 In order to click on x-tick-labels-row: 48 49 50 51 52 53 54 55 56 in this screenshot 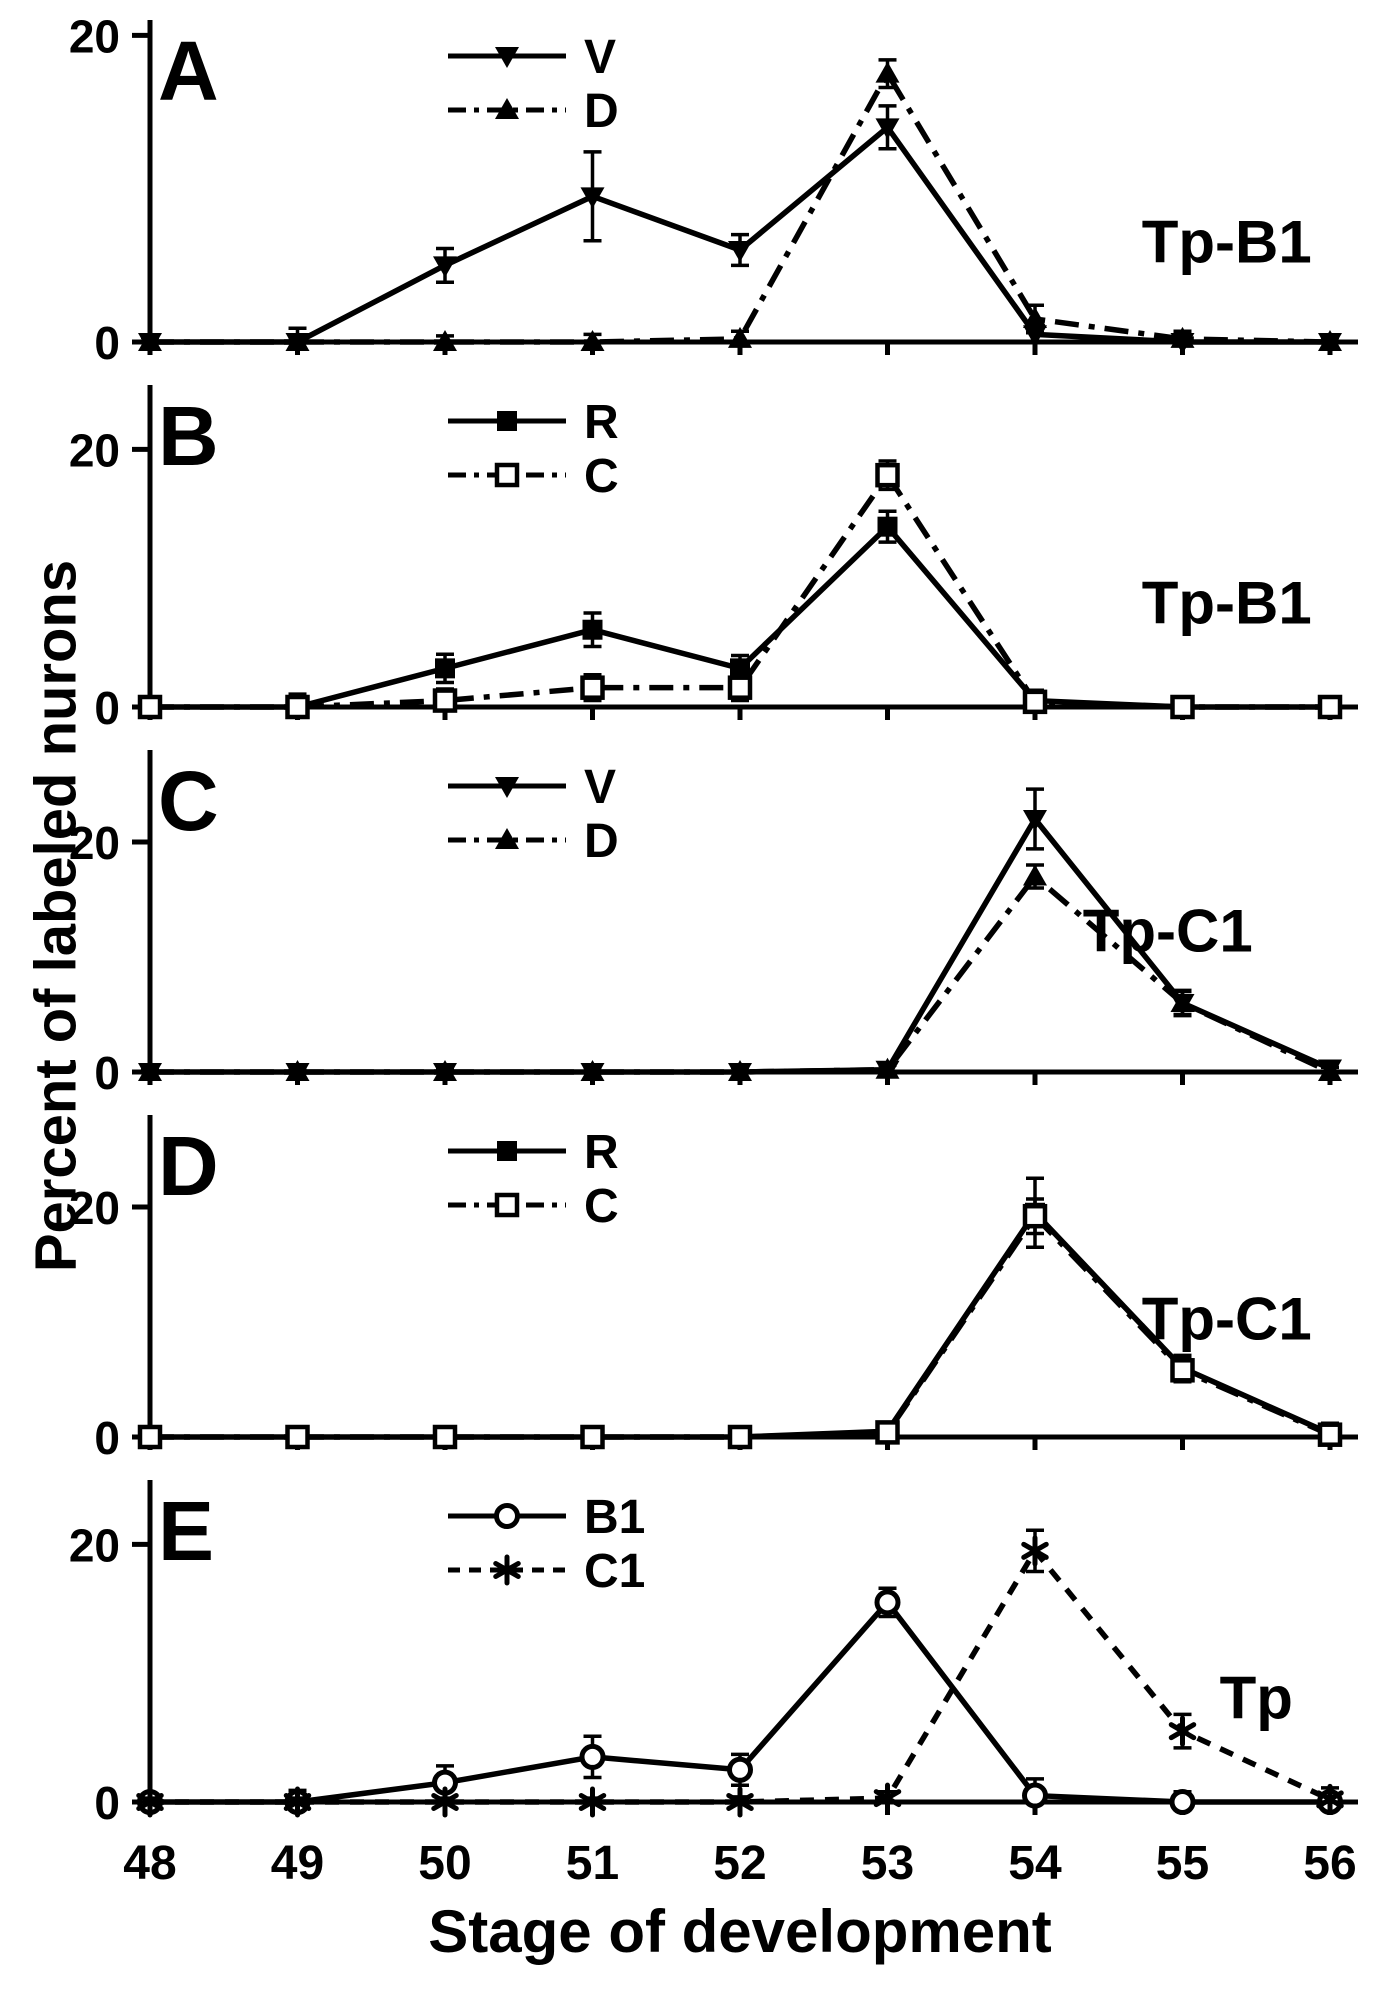, I will do `click(739, 1863)`.